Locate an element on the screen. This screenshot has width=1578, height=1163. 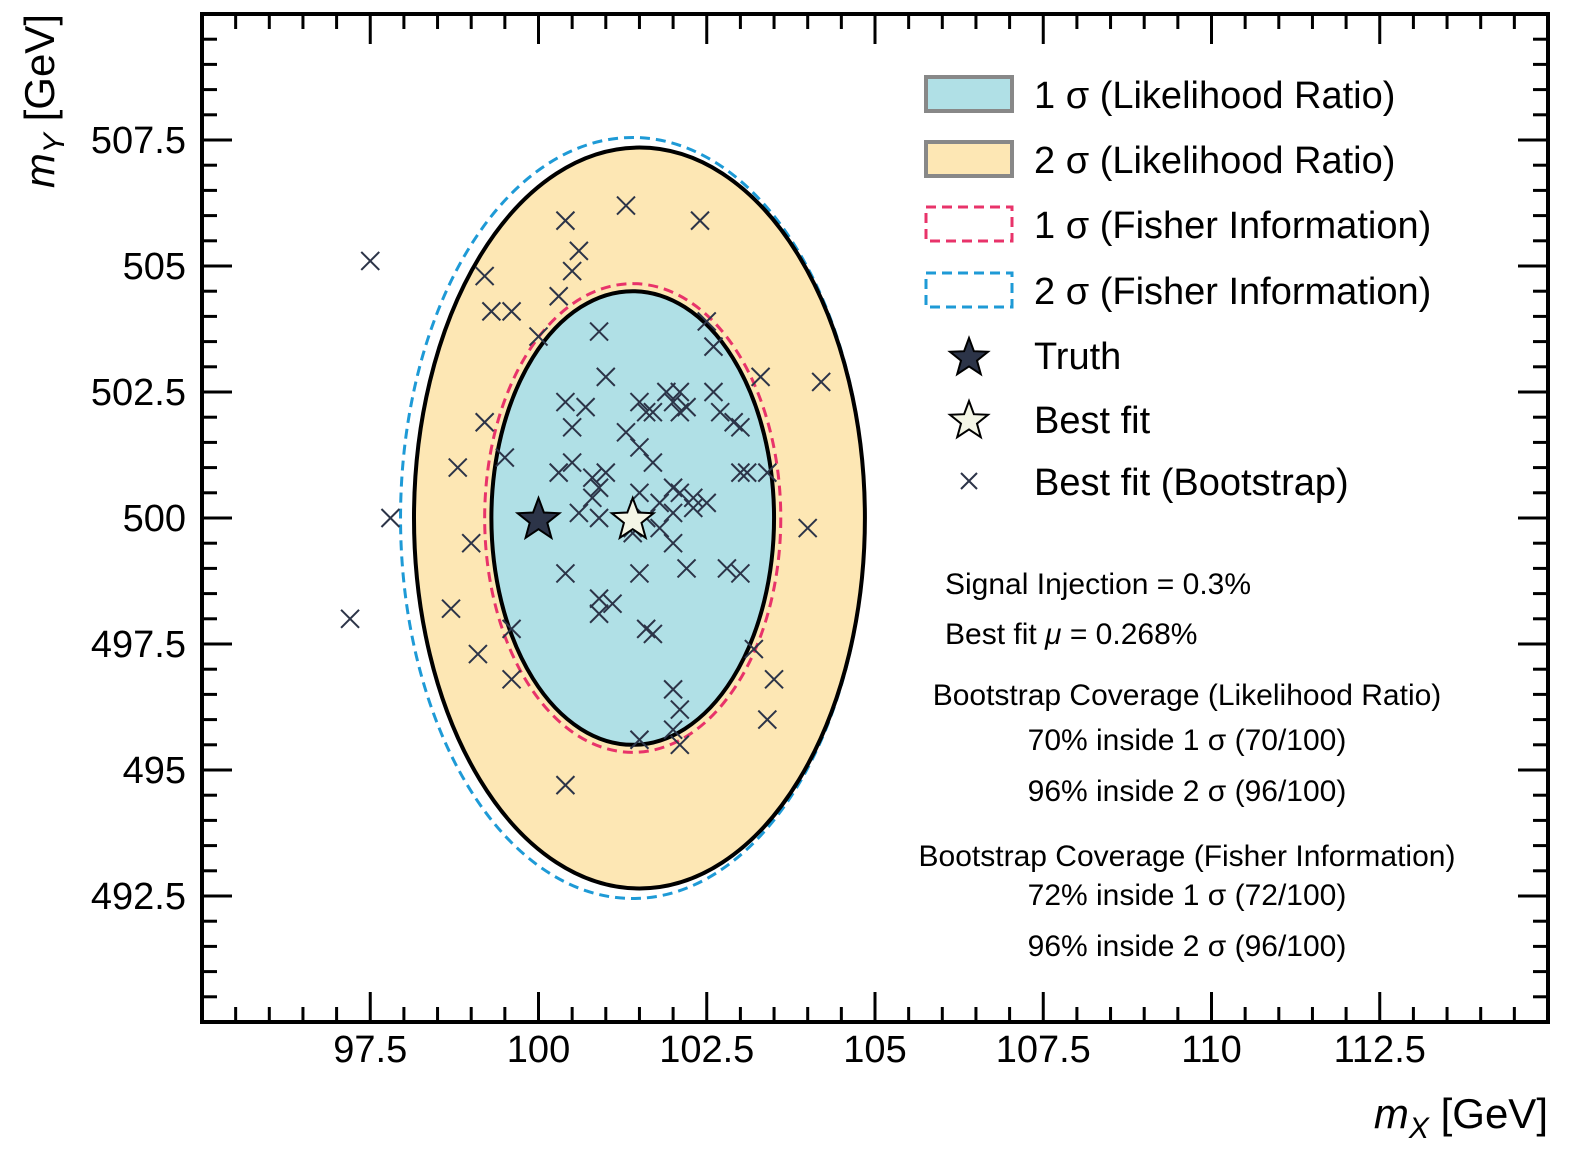
legend-best-fit-star-icon is located at coordinates (969, 419).